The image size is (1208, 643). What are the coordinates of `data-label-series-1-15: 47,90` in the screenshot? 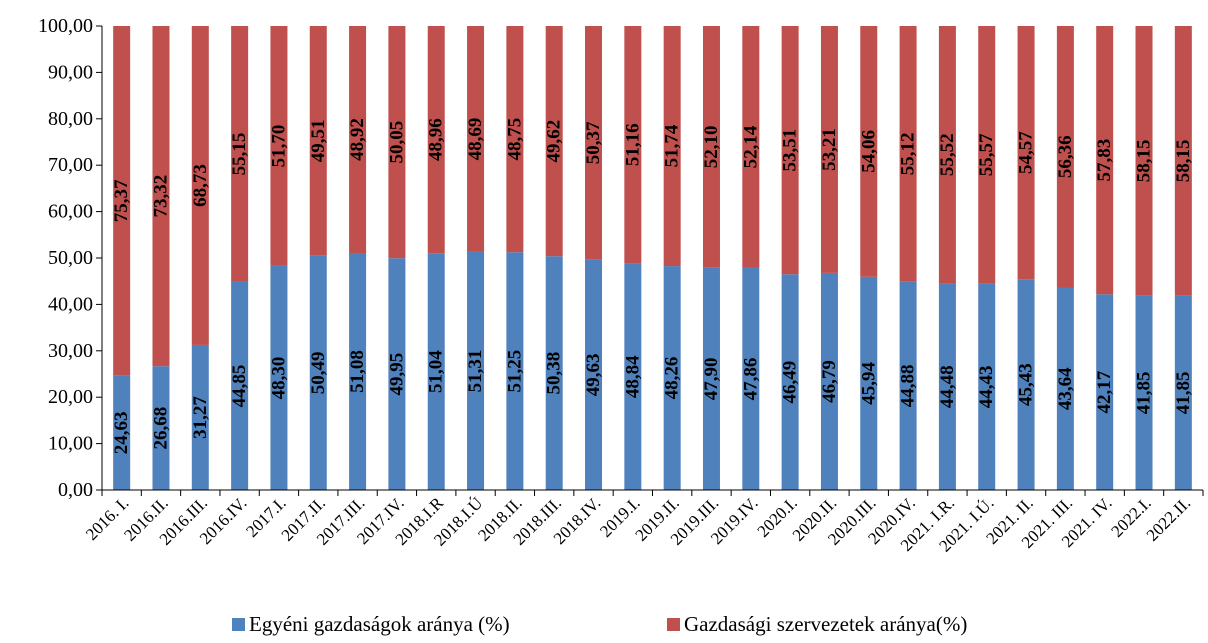 It's located at (711, 378).